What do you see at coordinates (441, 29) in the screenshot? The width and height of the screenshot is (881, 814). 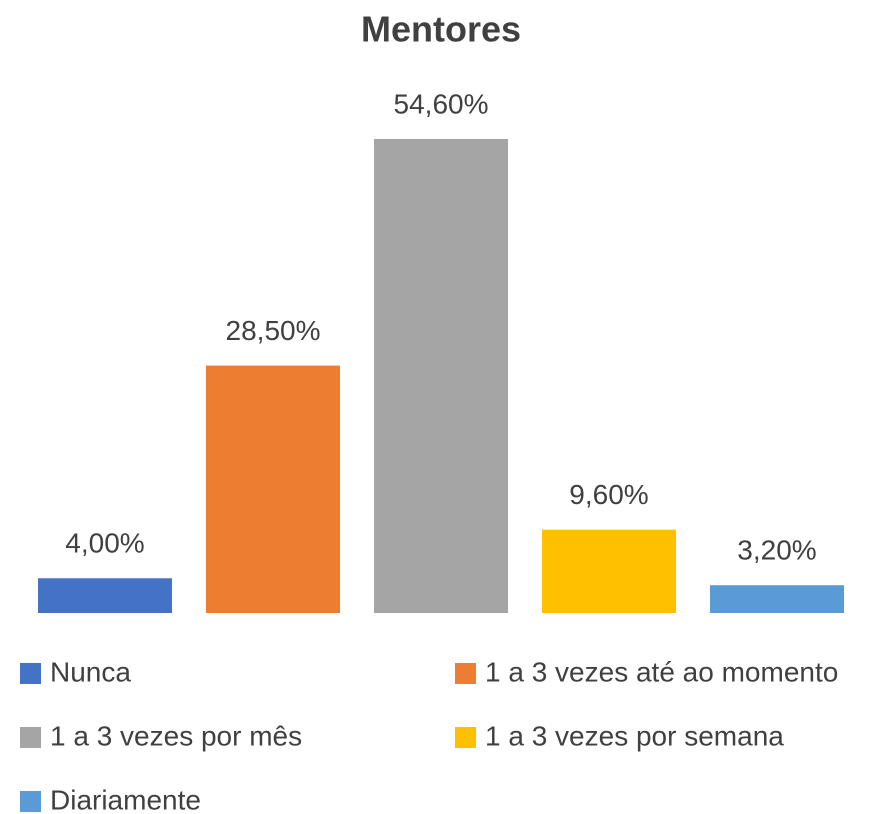 I see `chart-title: Mentores` at bounding box center [441, 29].